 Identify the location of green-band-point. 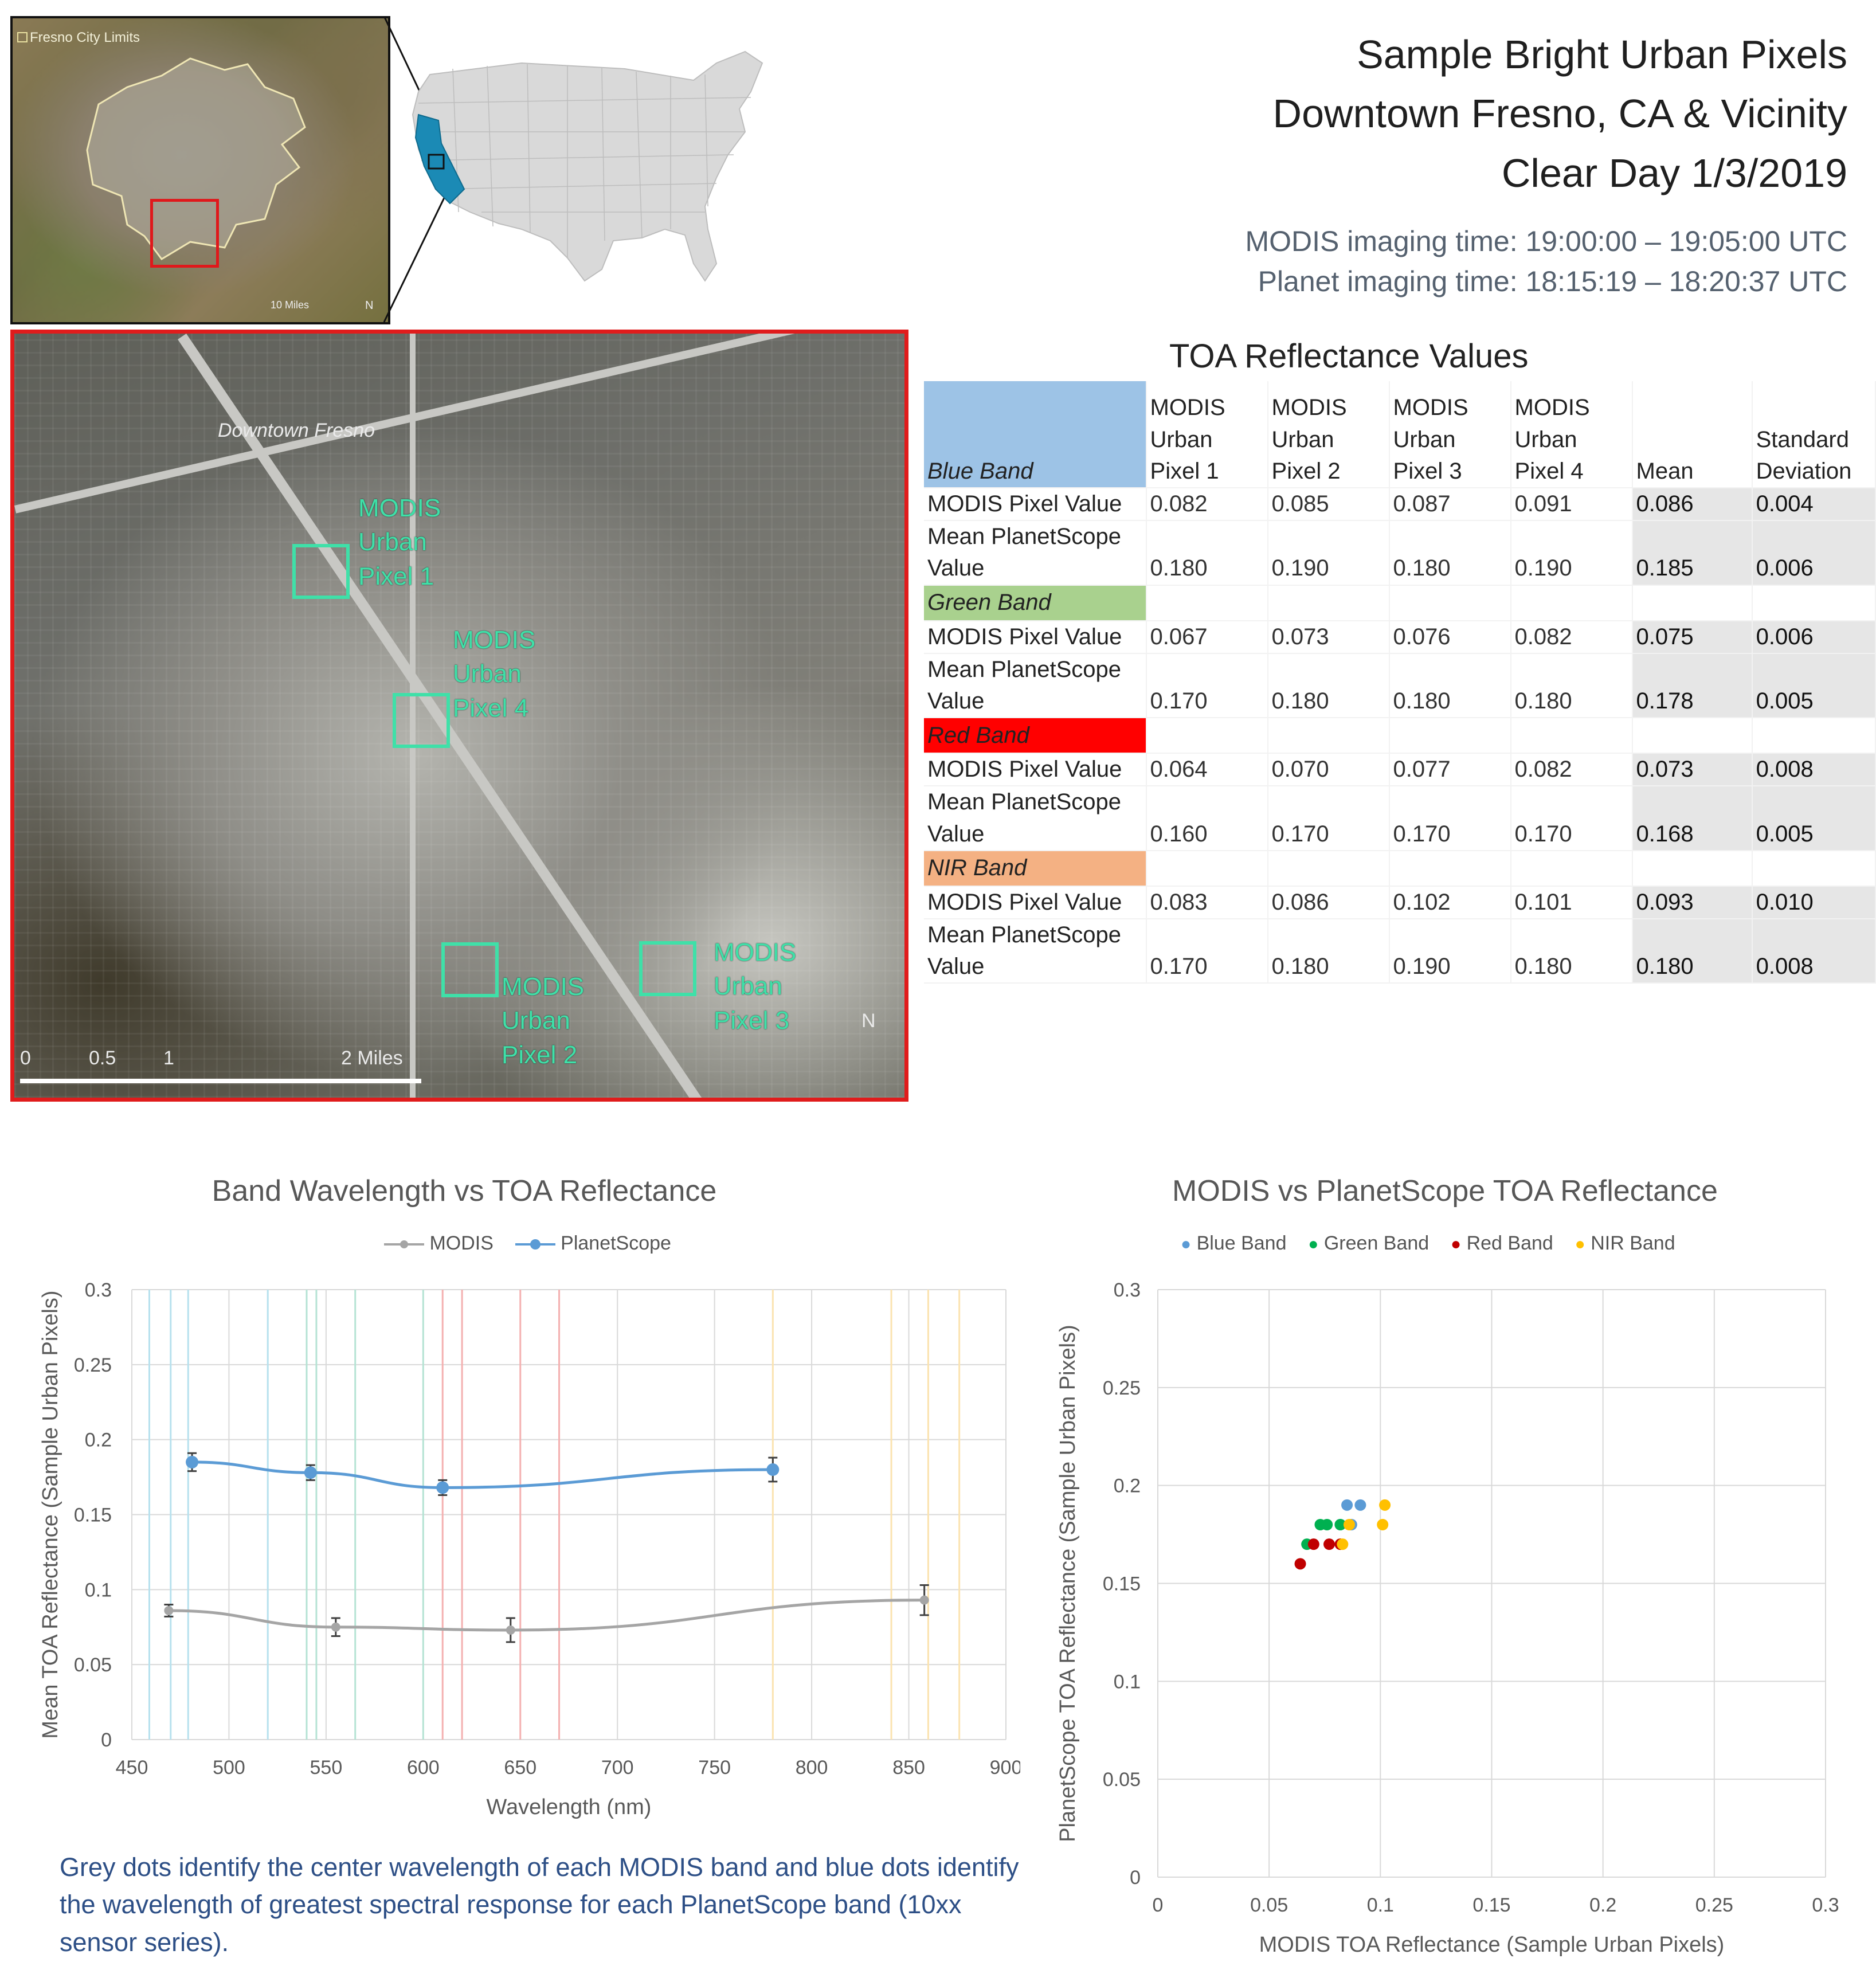
(1327, 1524).